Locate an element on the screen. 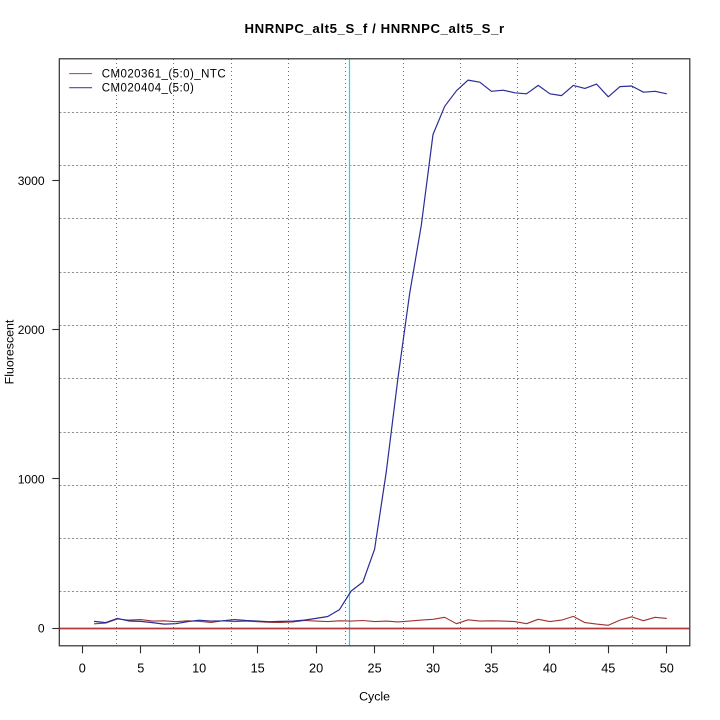 The image size is (720, 720). svg-text: CM020404_(5:0) is located at coordinates (148, 89).